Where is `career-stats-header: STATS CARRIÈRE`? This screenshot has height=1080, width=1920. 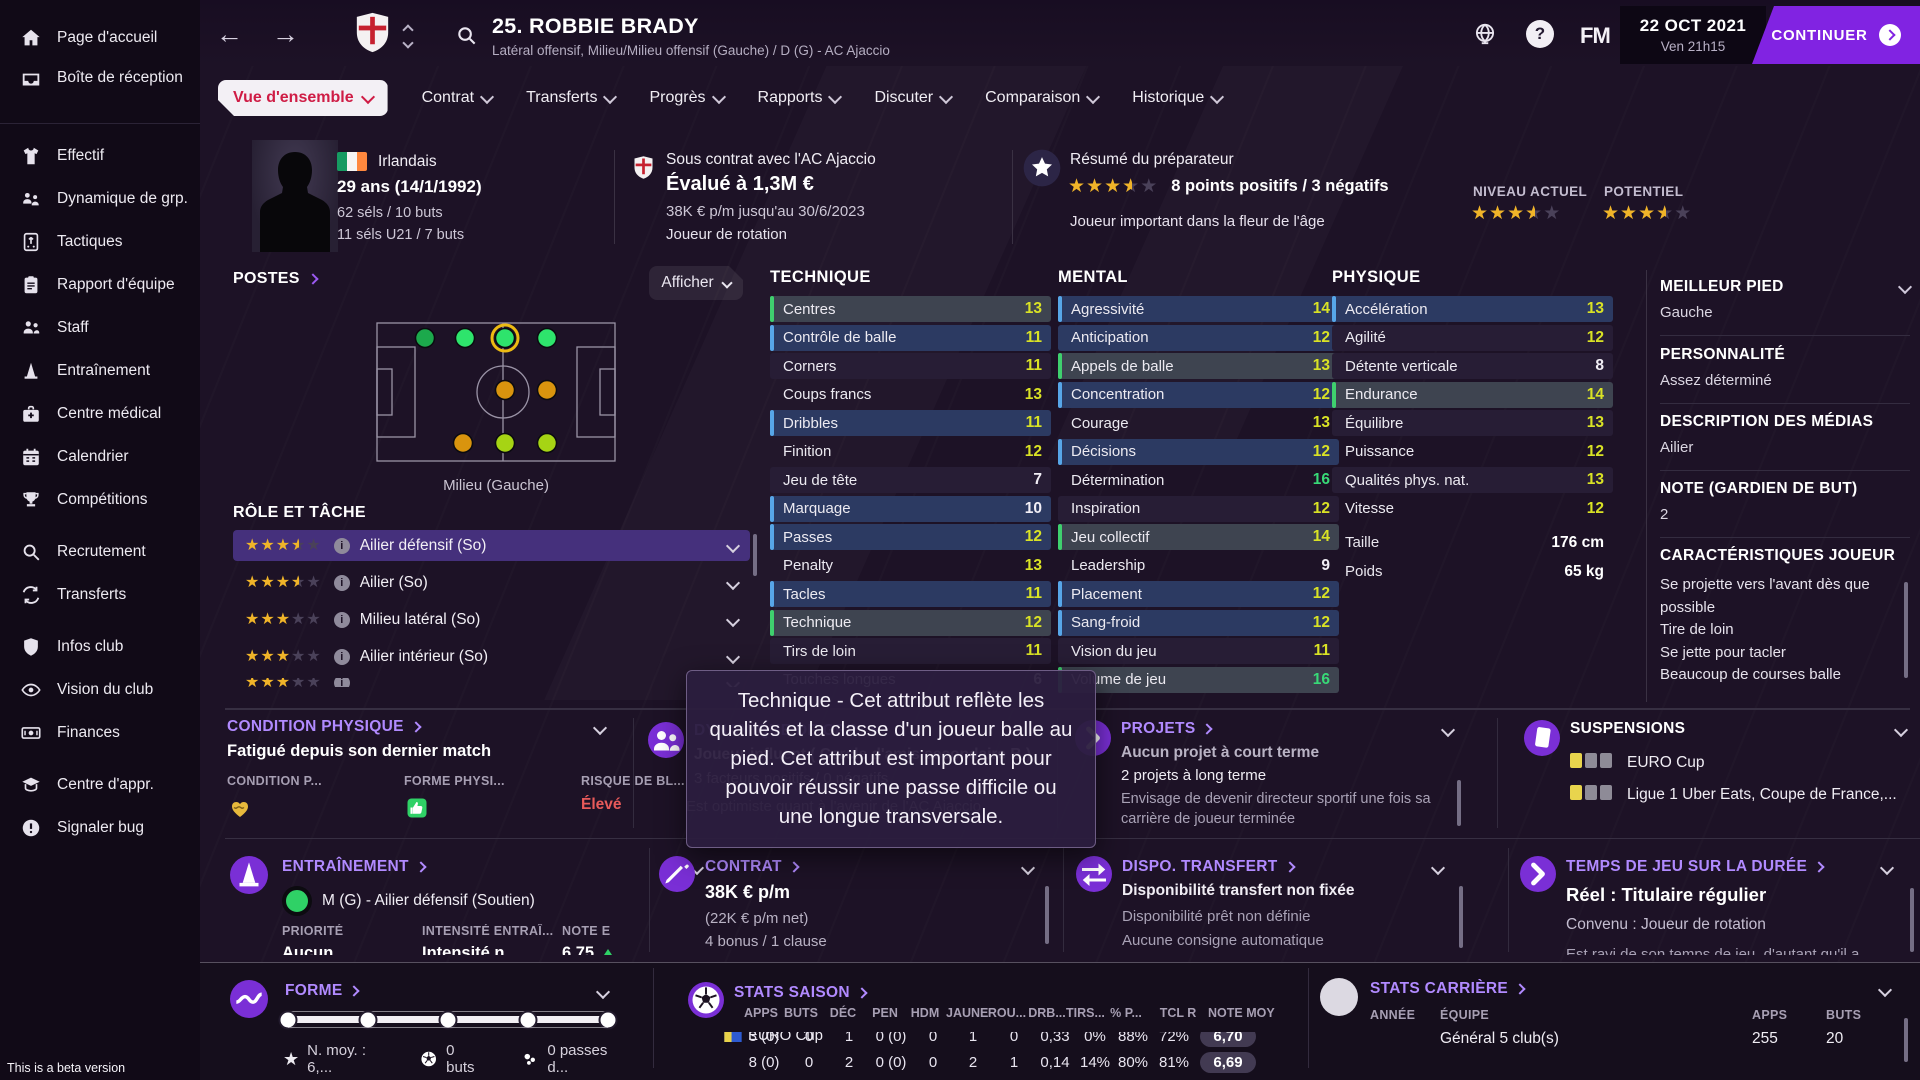
career-stats-header: STATS CARRIÈRE is located at coordinates (1448, 989).